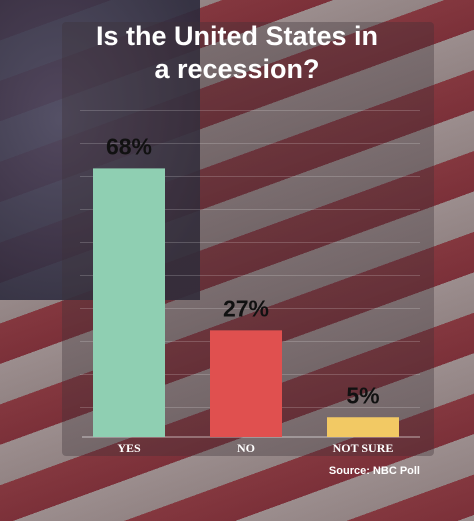  Describe the element at coordinates (246, 448) in the screenshot. I see `x-tick-label: NO` at that location.